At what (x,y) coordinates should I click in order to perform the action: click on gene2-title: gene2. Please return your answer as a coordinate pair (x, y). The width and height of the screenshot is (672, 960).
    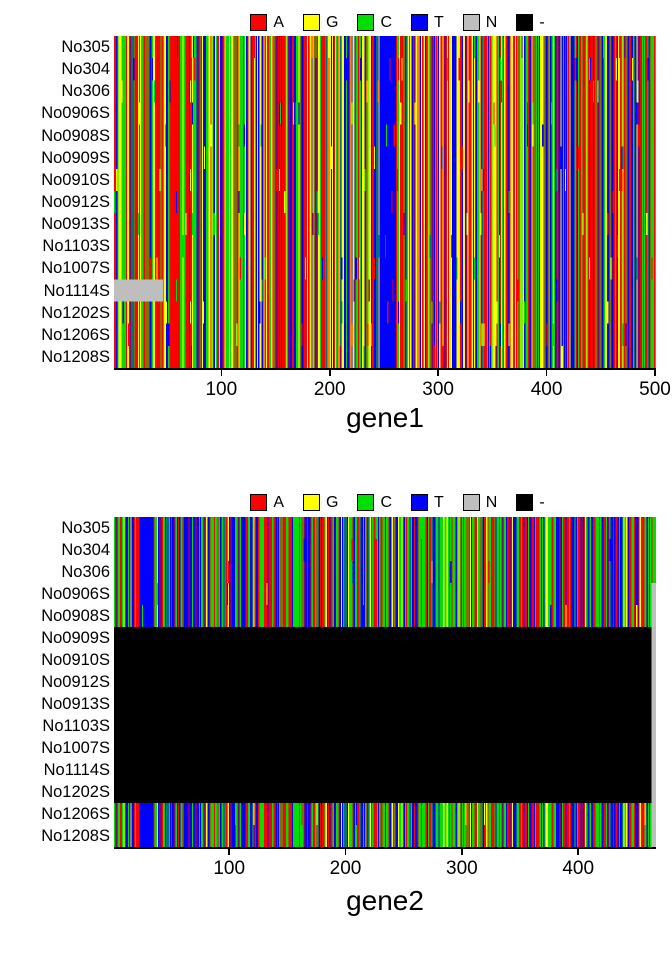
    Looking at the image, I should click on (385, 900).